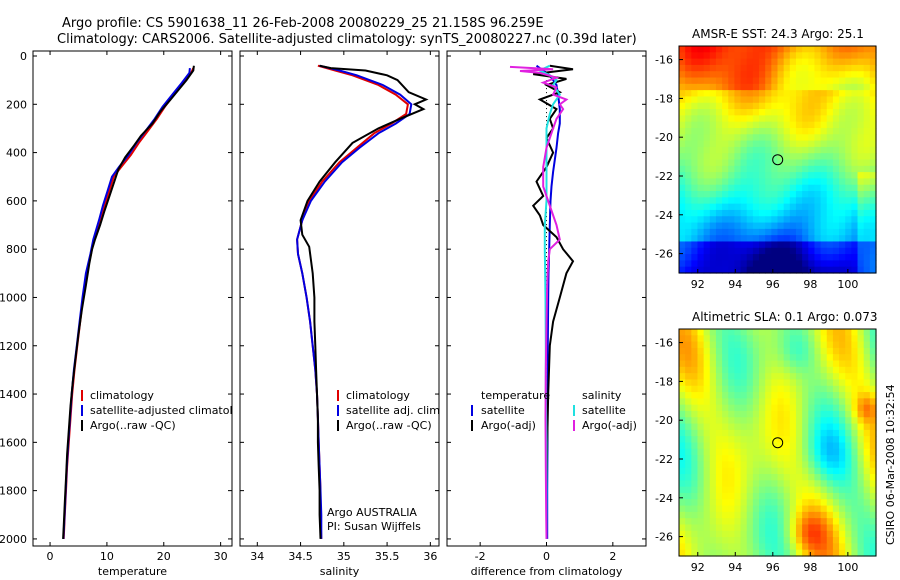 This screenshot has height=580, width=900. What do you see at coordinates (107, 556) in the screenshot?
I see `x-tick-label: 10` at bounding box center [107, 556].